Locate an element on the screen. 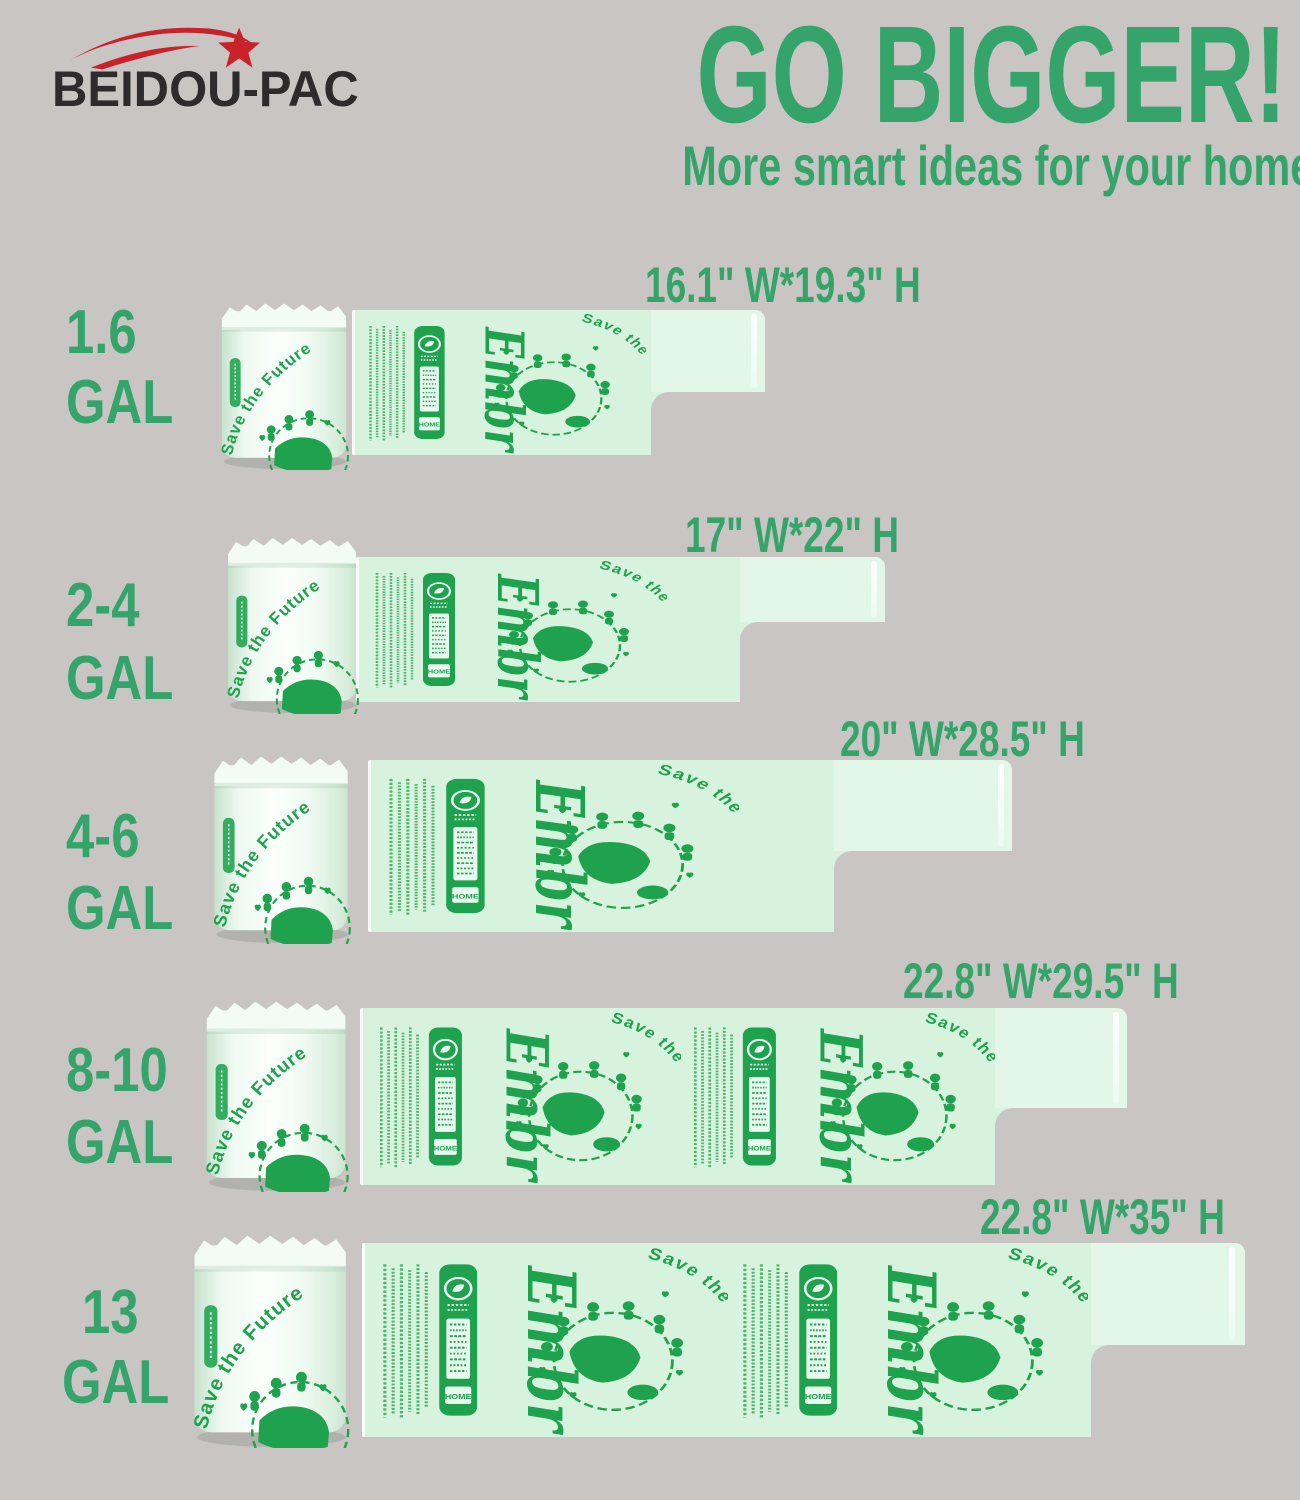 The width and height of the screenshot is (1300, 1500). dimensions-label: 16.1" W*19.3" H is located at coordinates (783, 285).